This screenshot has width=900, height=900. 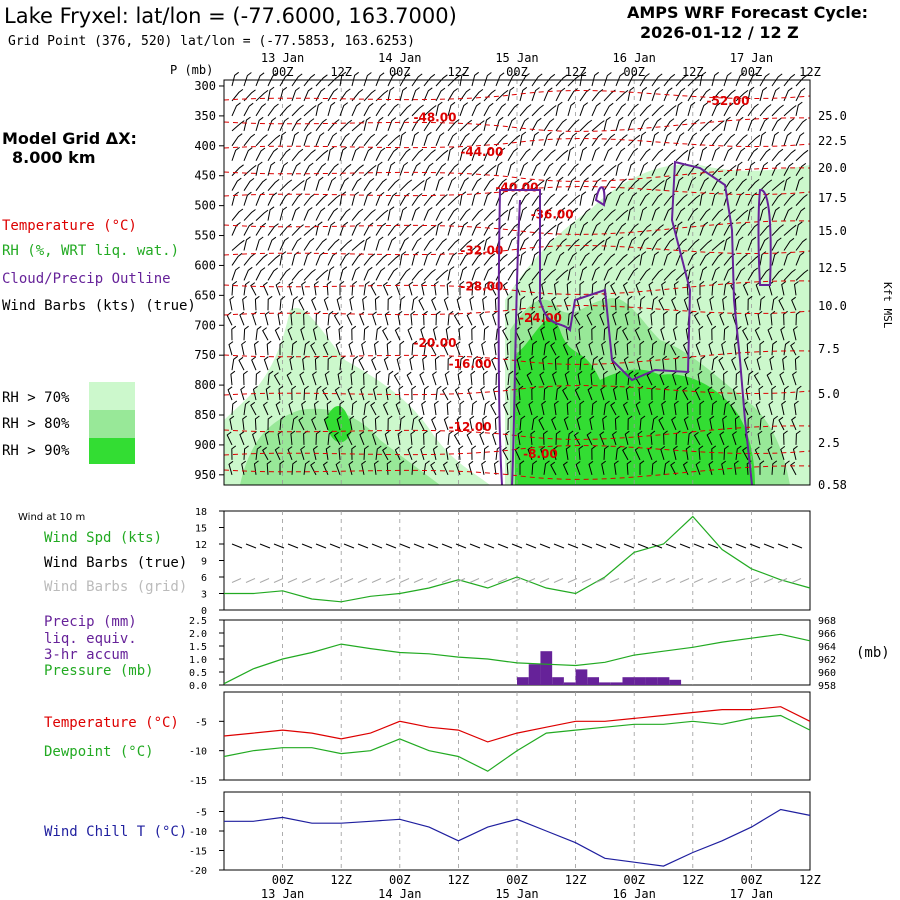 What do you see at coordinates (517, 559) in the screenshot?
I see `wind-speed-line` at bounding box center [517, 559].